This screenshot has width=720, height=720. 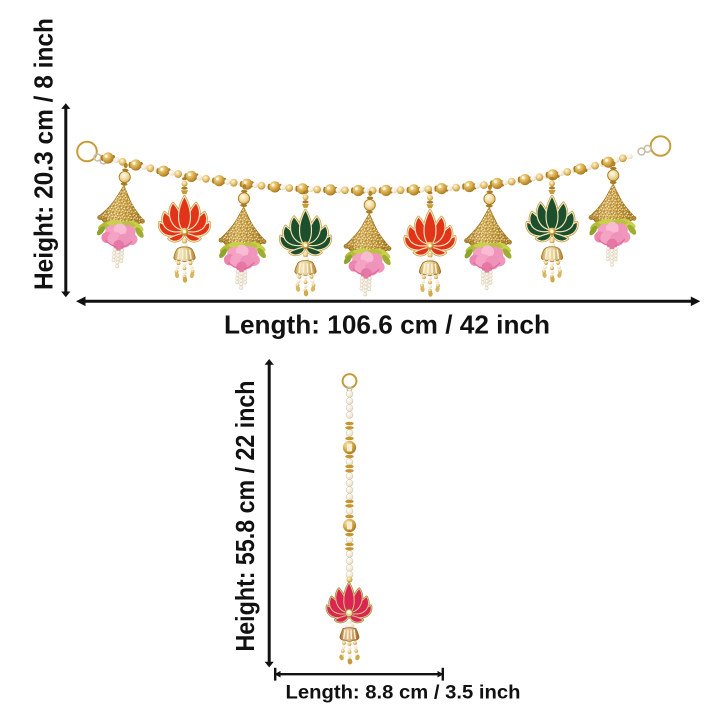 I want to click on svg-text: Length: 106.6 cm / 42 inch, so click(x=387, y=325).